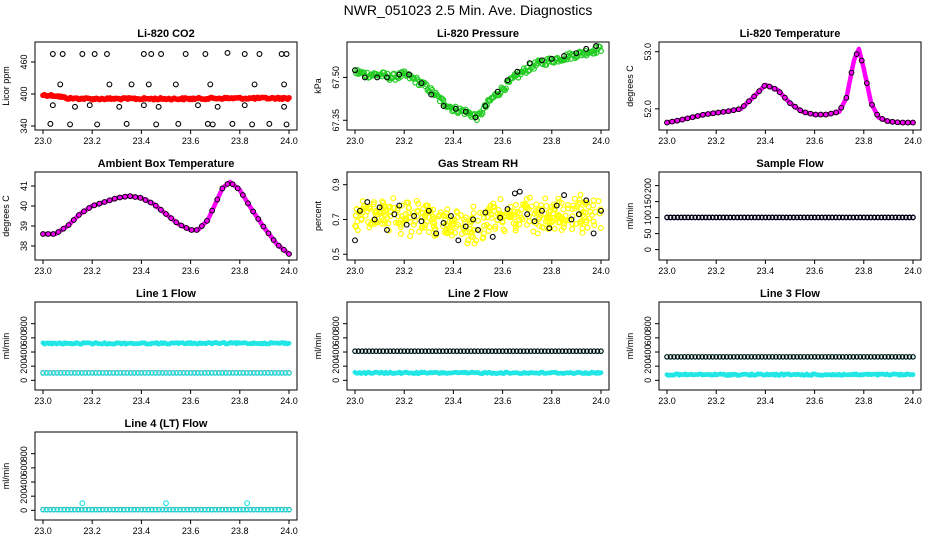  I want to click on y-tick-label: 600, so click(648, 337).